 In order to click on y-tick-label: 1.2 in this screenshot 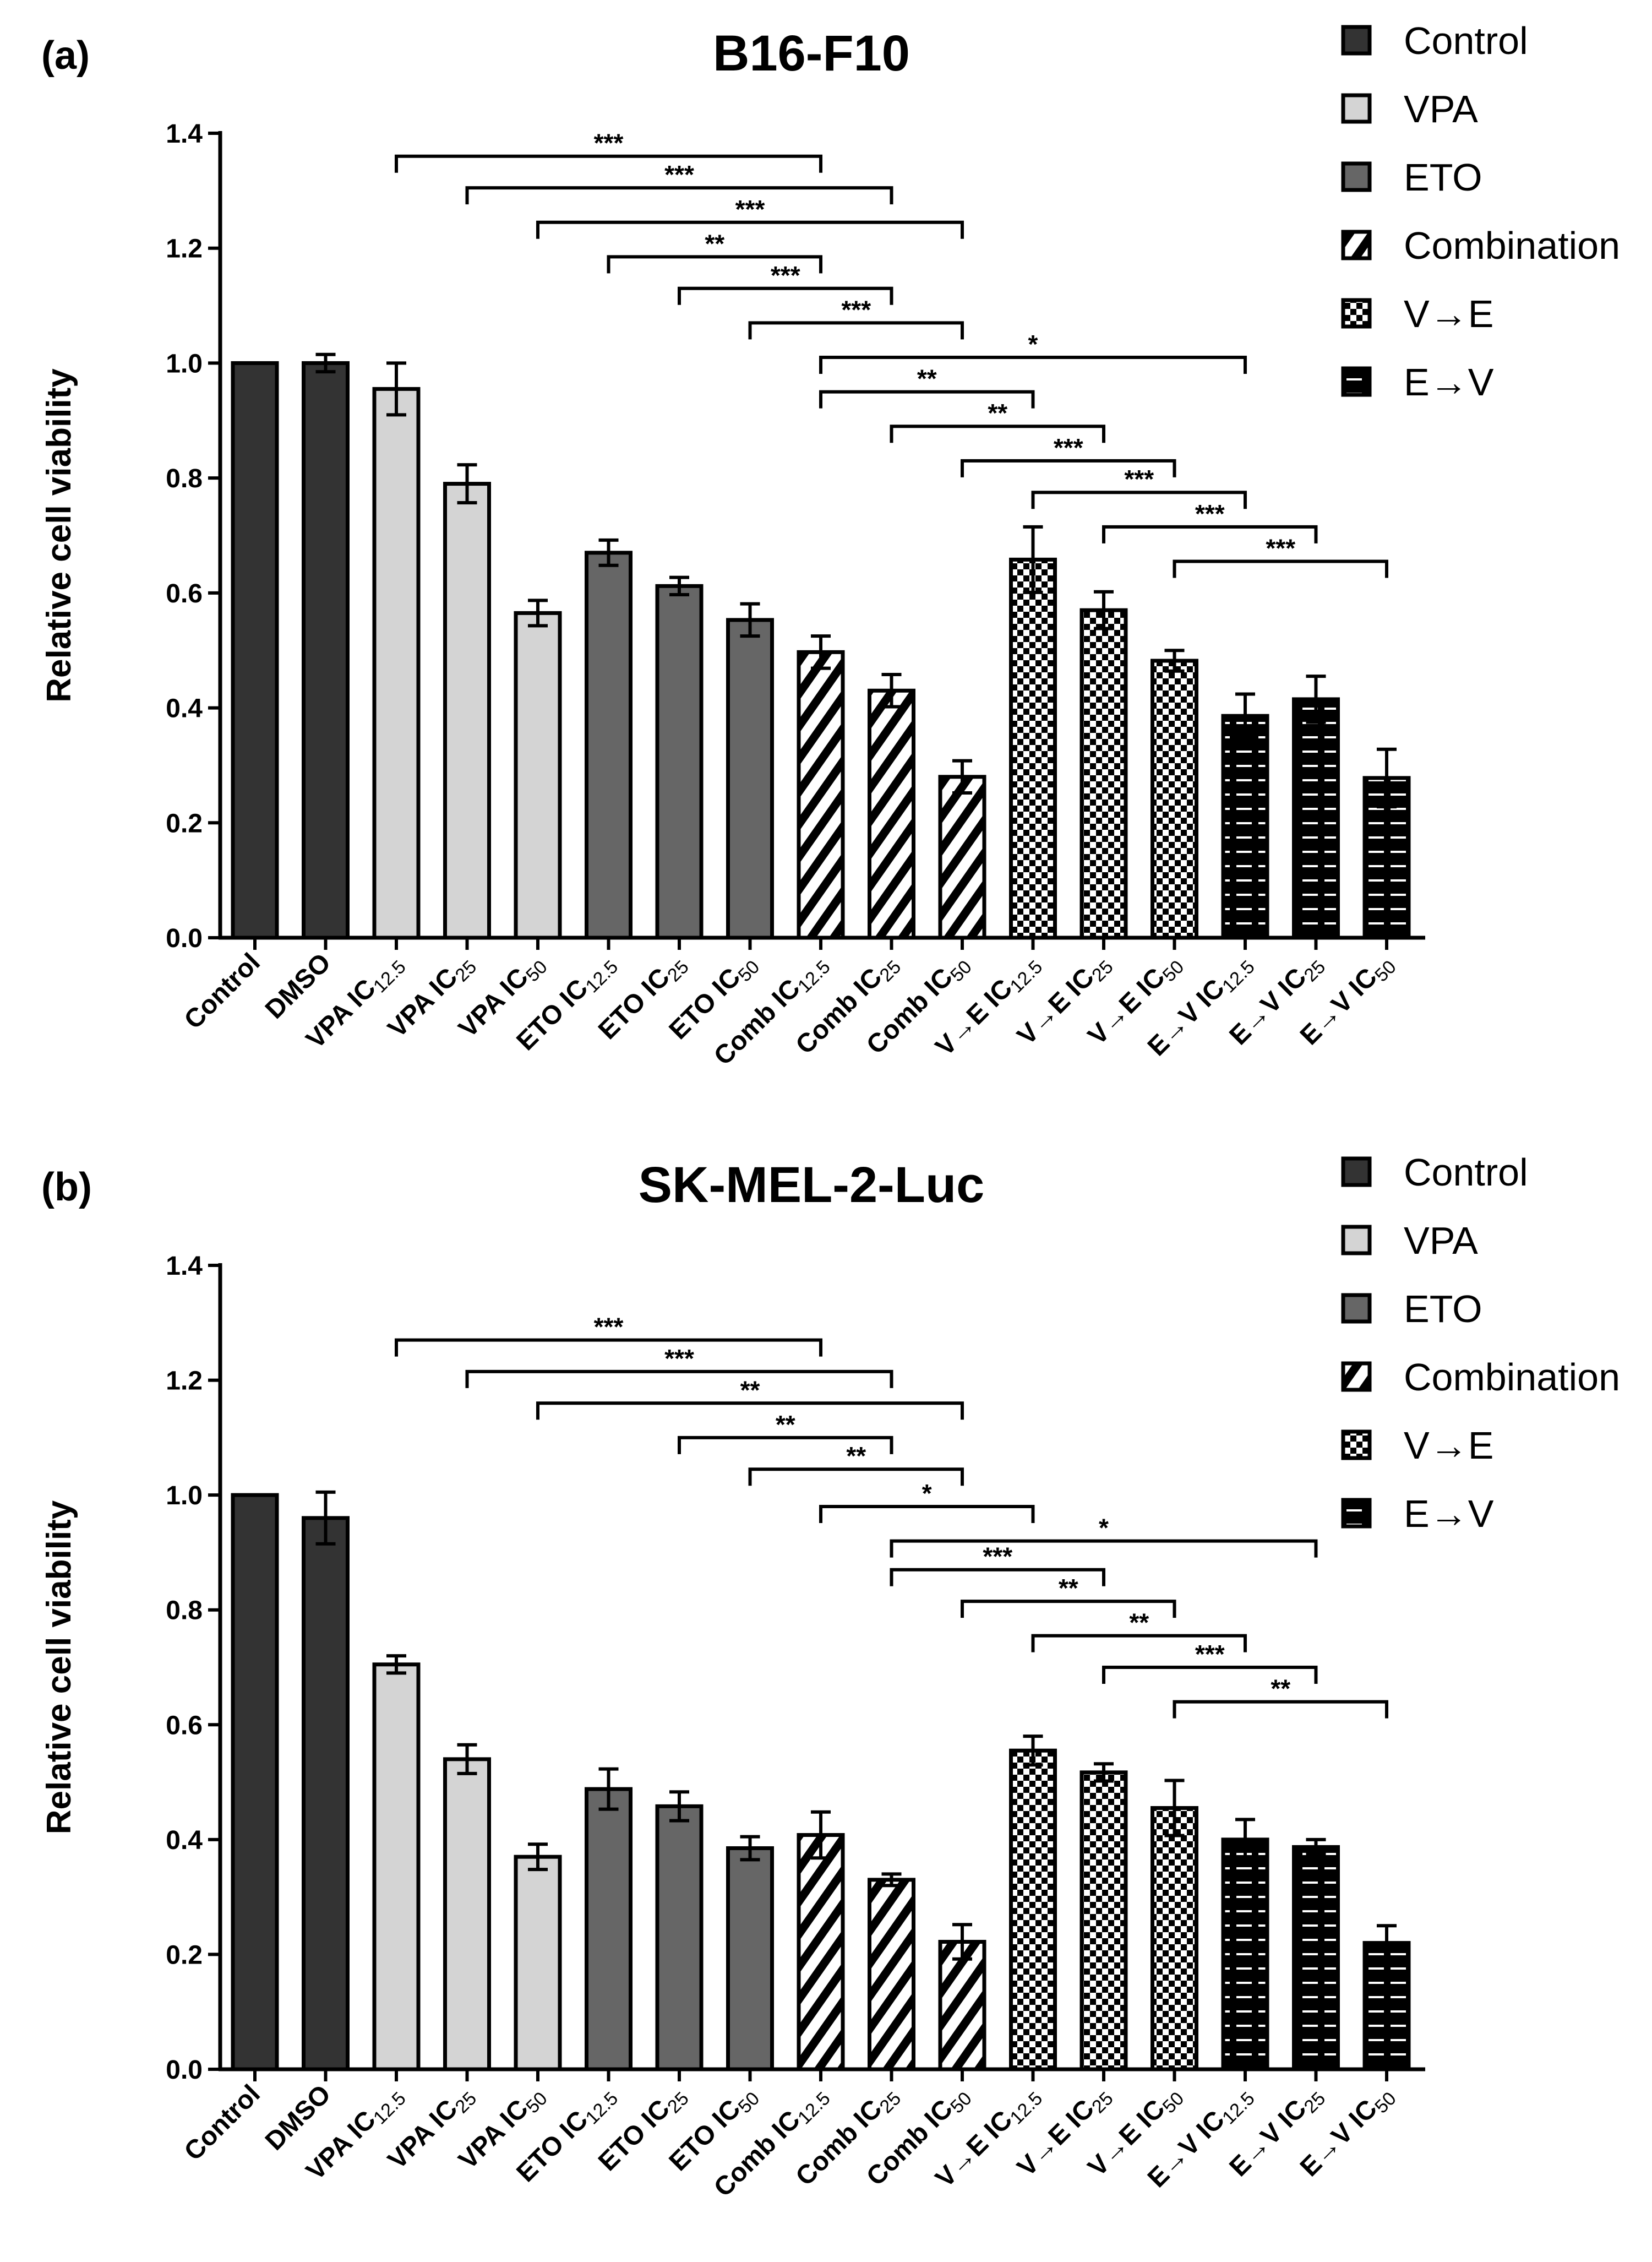, I will do `click(184, 1381)`.